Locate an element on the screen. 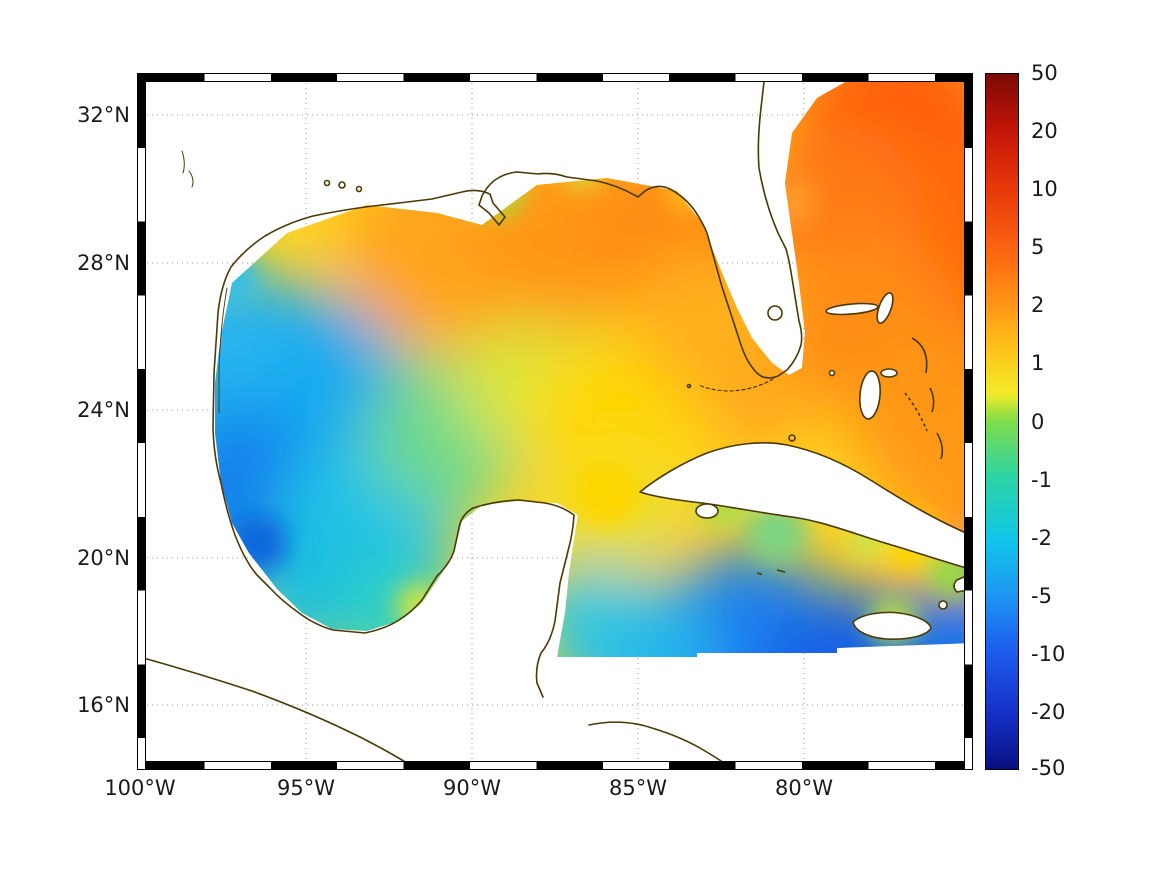 This screenshot has width=1167, height=875. y-tick-label-24n: 24°N is located at coordinates (103, 410).